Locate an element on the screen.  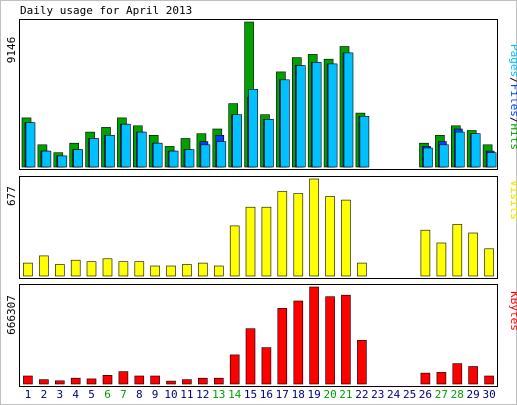
x-tick-label: 9 is located at coordinates (155, 394).